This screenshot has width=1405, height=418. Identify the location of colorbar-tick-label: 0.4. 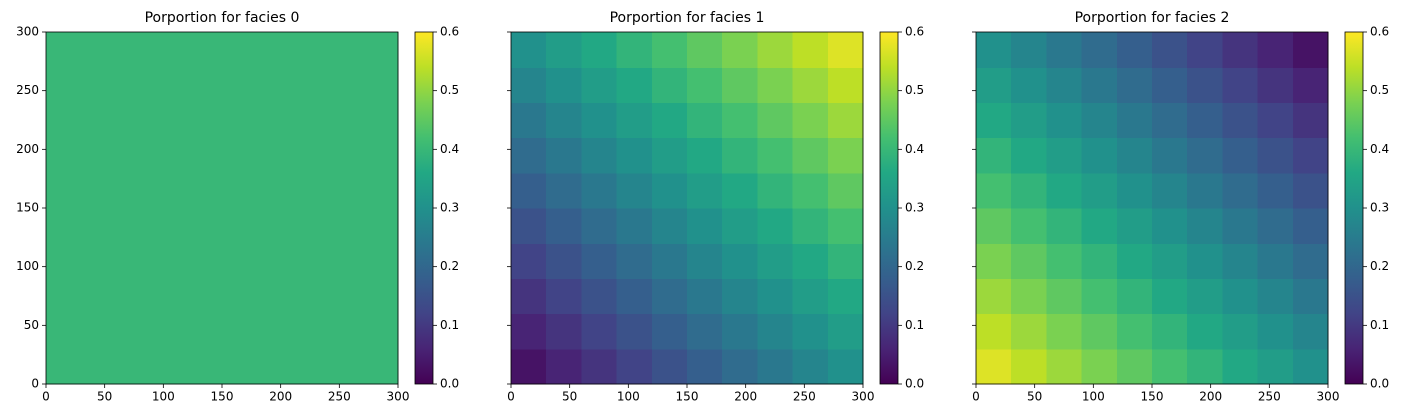
(914, 149).